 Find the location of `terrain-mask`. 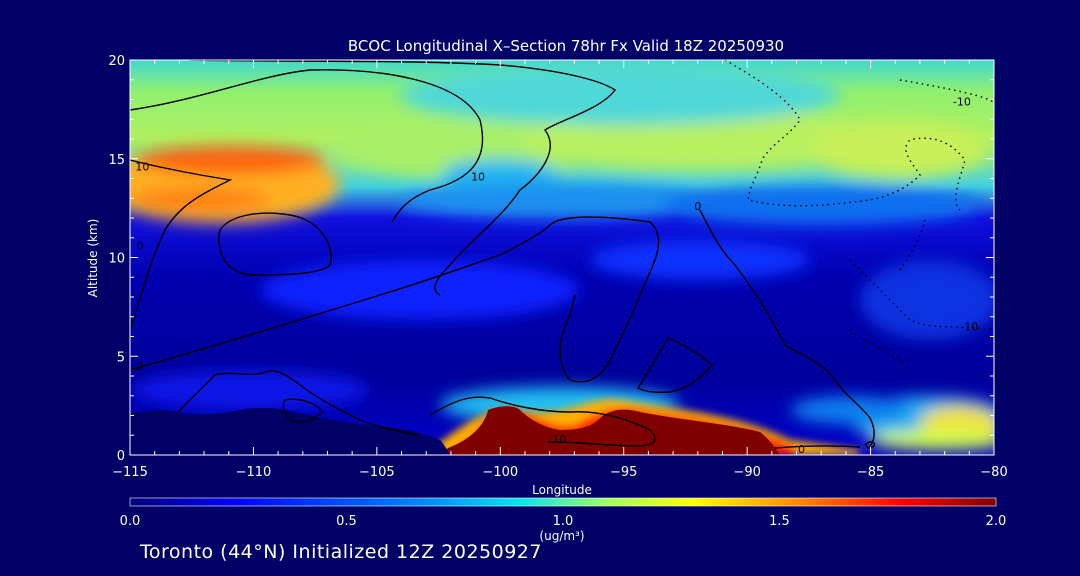

terrain-mask is located at coordinates (290, 431).